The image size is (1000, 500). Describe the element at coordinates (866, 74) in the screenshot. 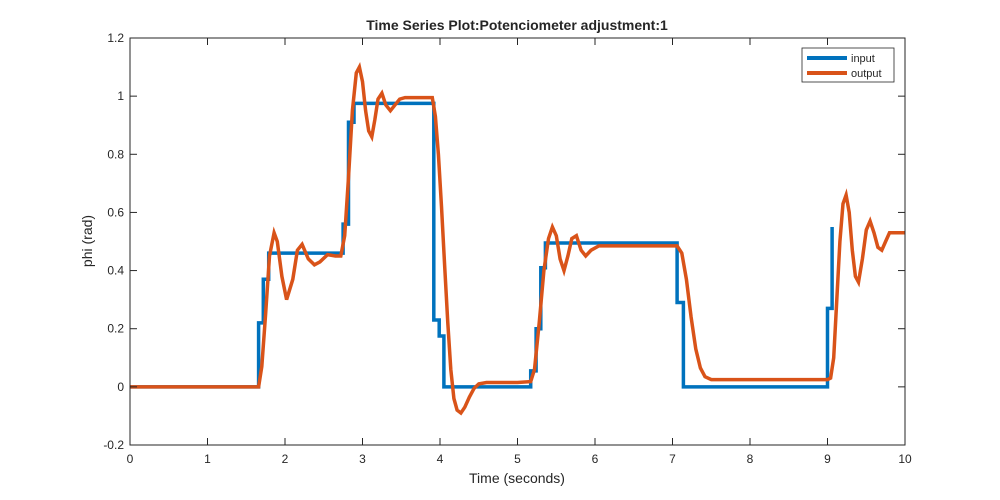

I see `legend-label-output: output` at that location.